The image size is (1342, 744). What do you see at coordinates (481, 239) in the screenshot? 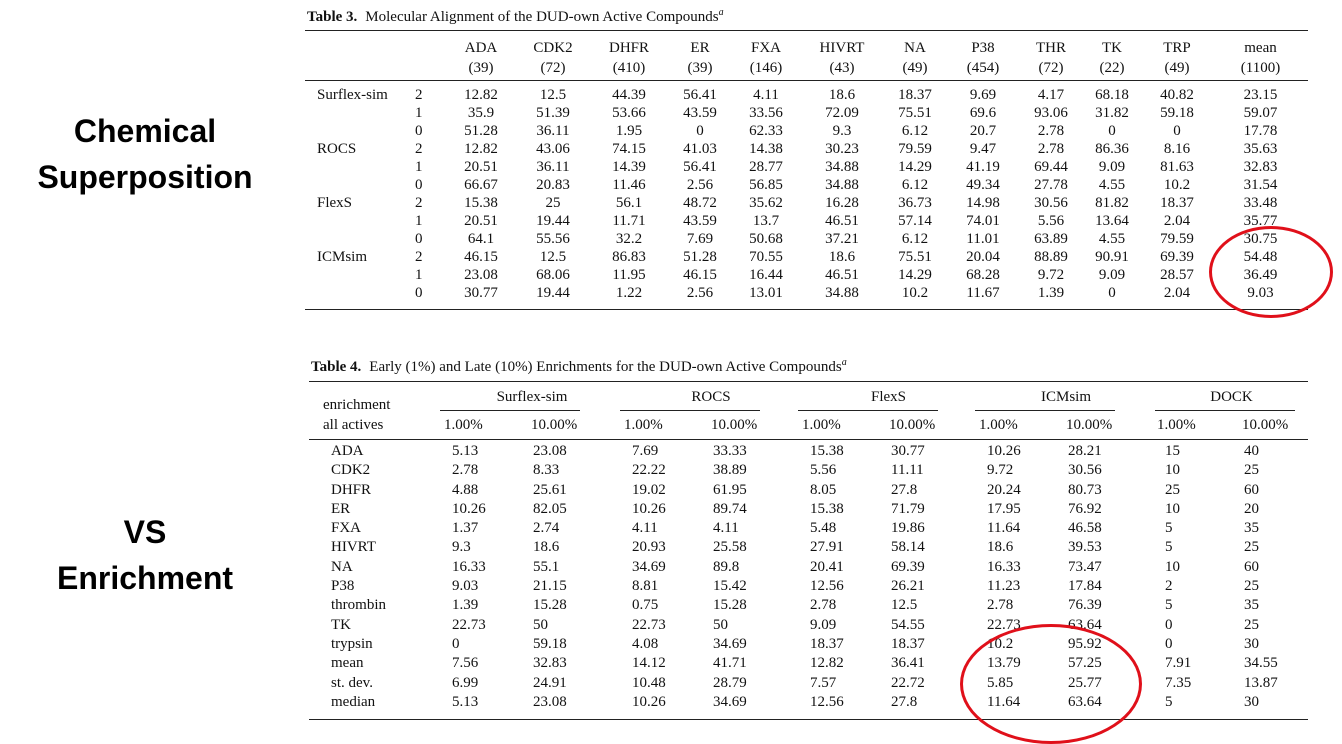
I see `cell-value: 64.1` at bounding box center [481, 239].